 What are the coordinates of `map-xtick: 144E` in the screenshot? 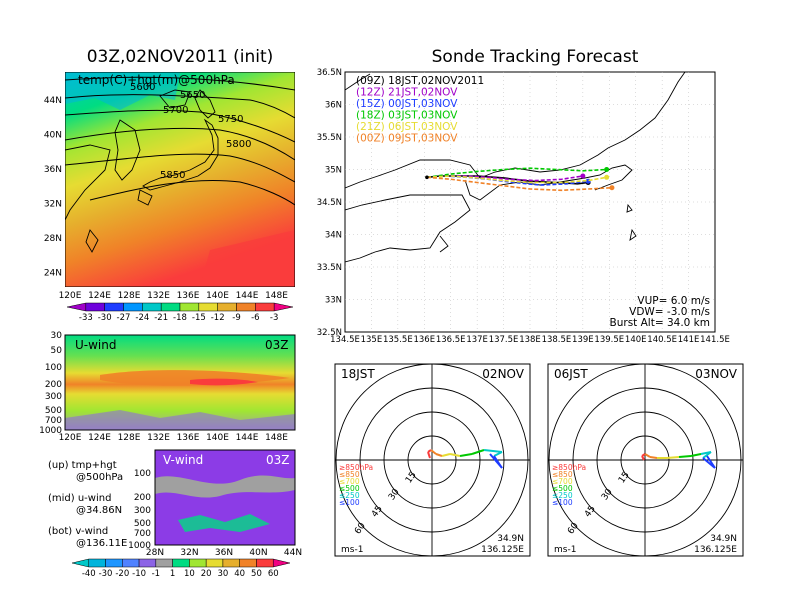 It's located at (247, 296).